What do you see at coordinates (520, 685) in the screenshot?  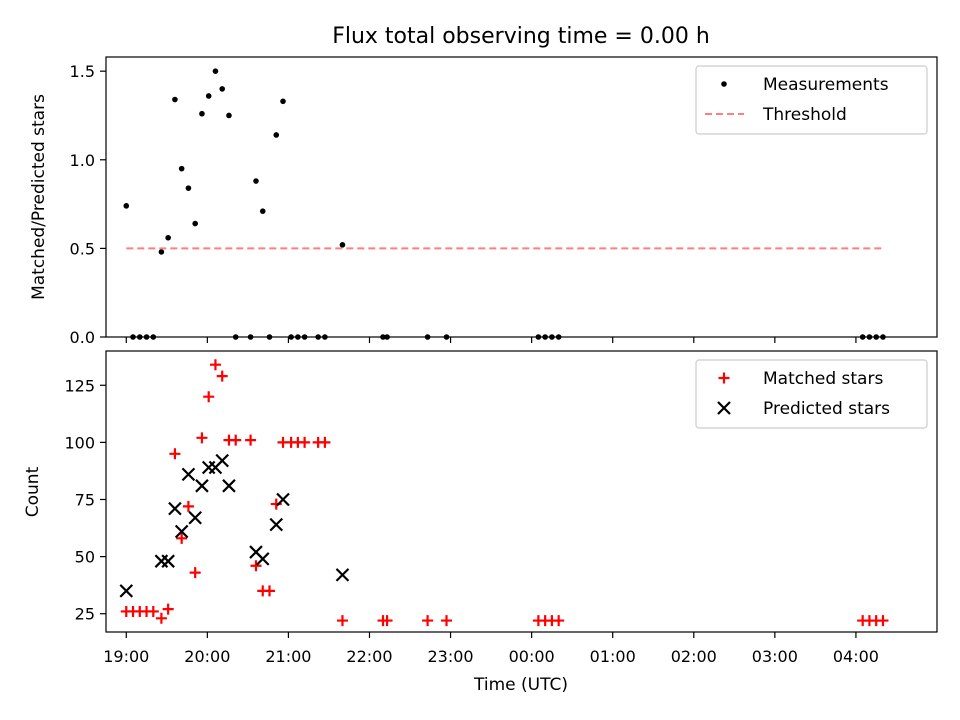 I see `x-axis-label: Time (UTC)` at bounding box center [520, 685].